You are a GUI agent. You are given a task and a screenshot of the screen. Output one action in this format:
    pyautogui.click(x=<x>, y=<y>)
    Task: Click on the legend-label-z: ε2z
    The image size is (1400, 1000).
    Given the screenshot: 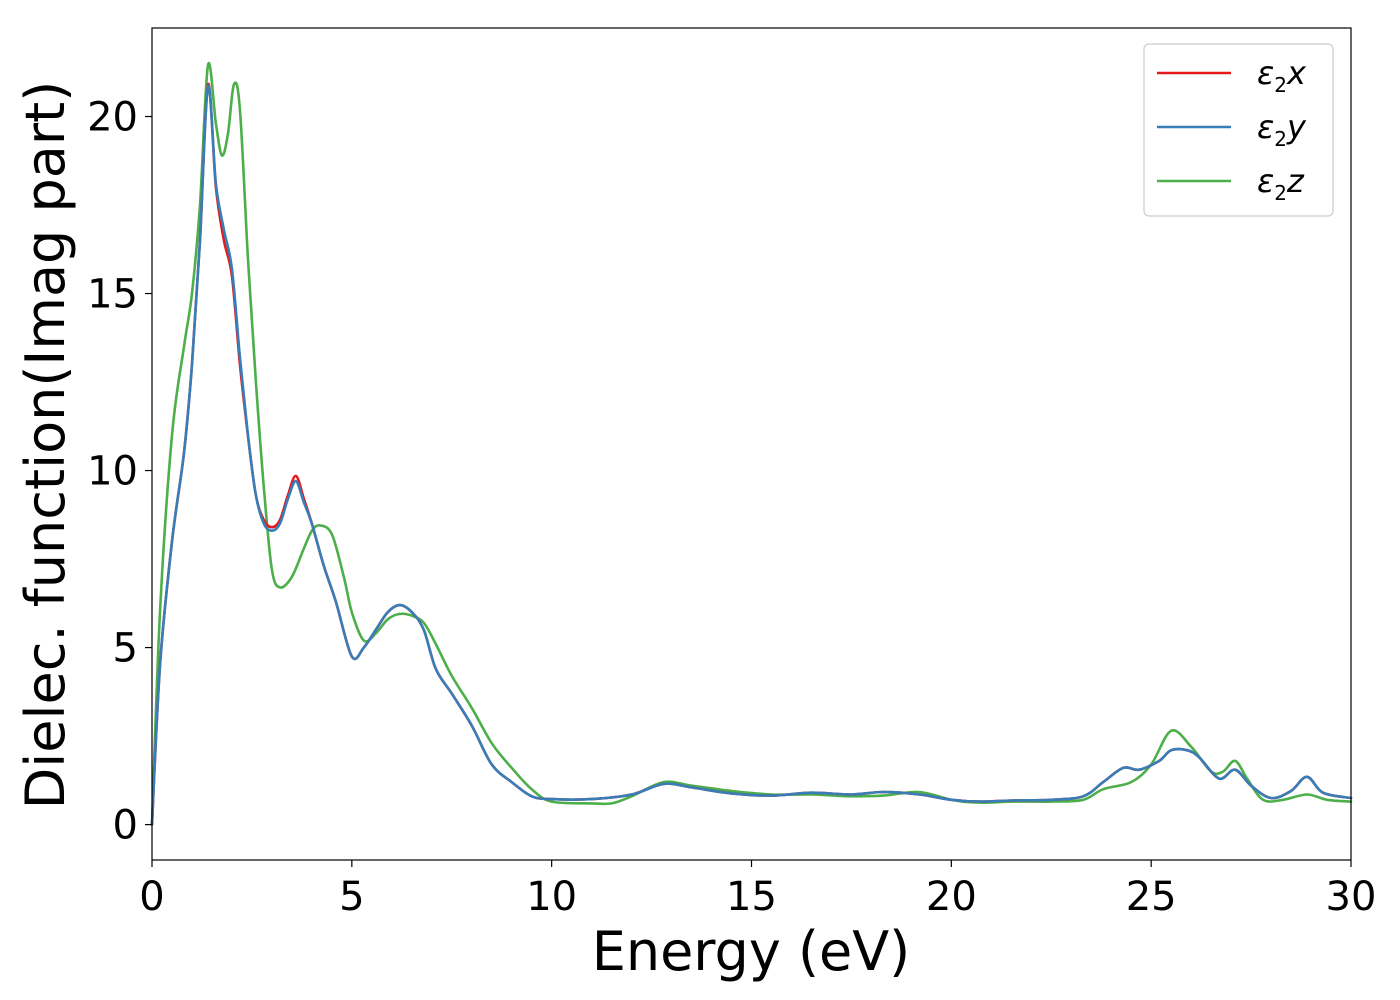 What is the action you would take?
    pyautogui.click(x=1281, y=183)
    